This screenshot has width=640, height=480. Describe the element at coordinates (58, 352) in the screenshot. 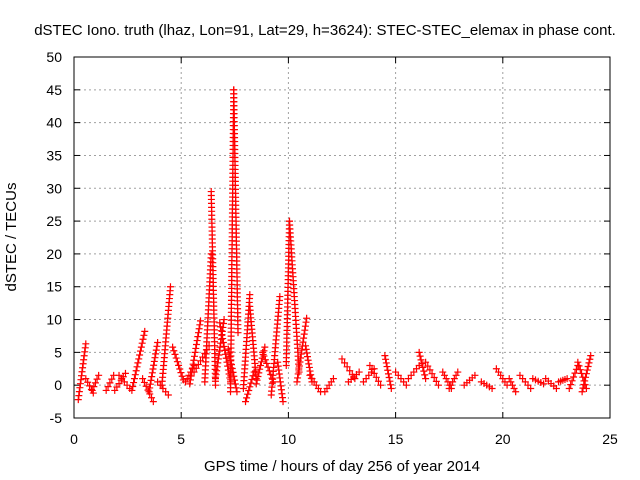

I see `y-tick-label: 5` at that location.